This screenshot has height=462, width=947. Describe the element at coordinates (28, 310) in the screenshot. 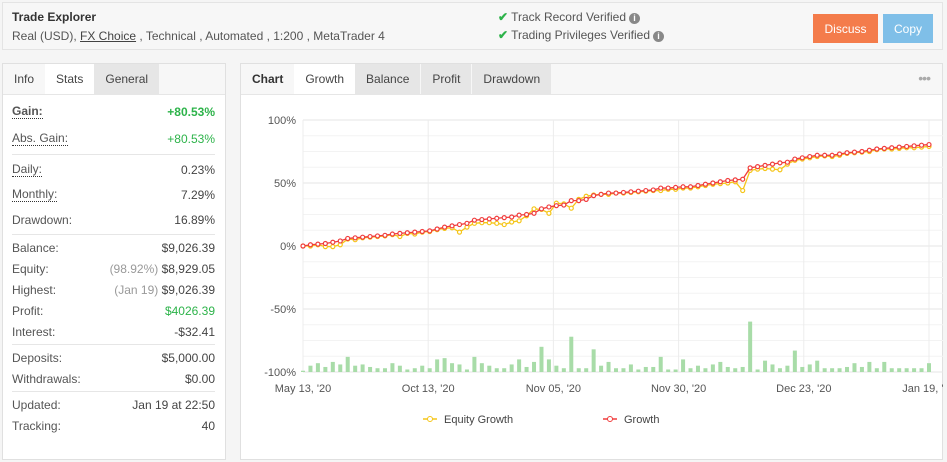

I see `stat-label: Profit:` at that location.